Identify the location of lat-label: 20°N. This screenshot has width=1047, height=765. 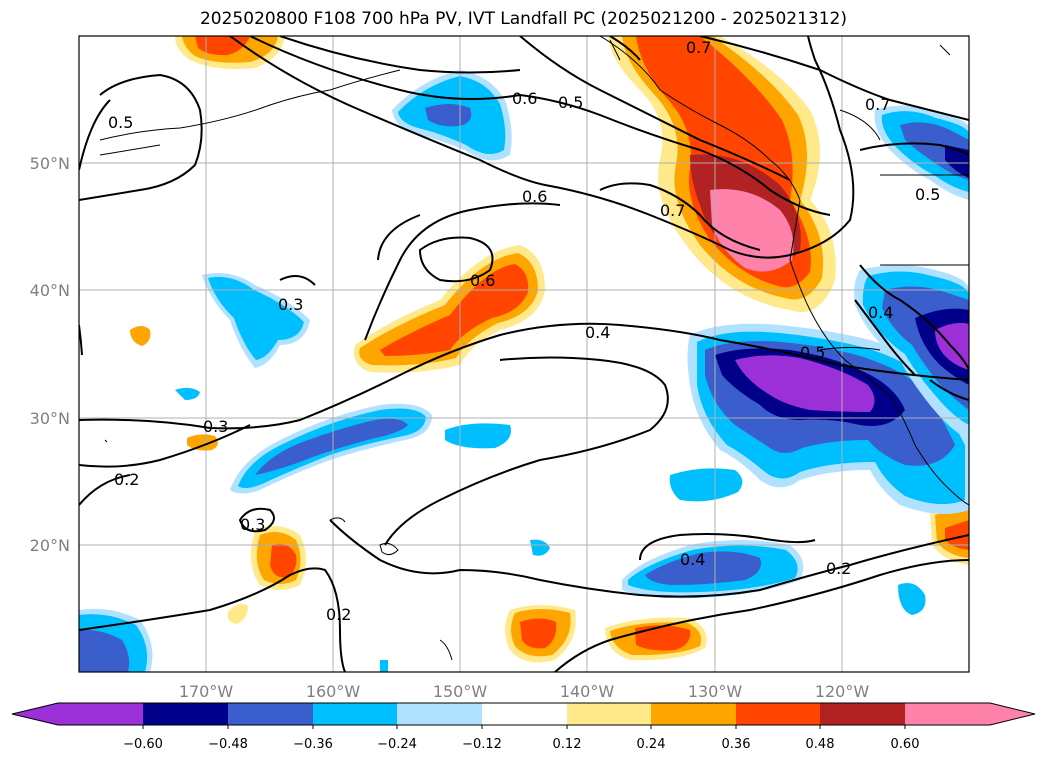
(50, 545).